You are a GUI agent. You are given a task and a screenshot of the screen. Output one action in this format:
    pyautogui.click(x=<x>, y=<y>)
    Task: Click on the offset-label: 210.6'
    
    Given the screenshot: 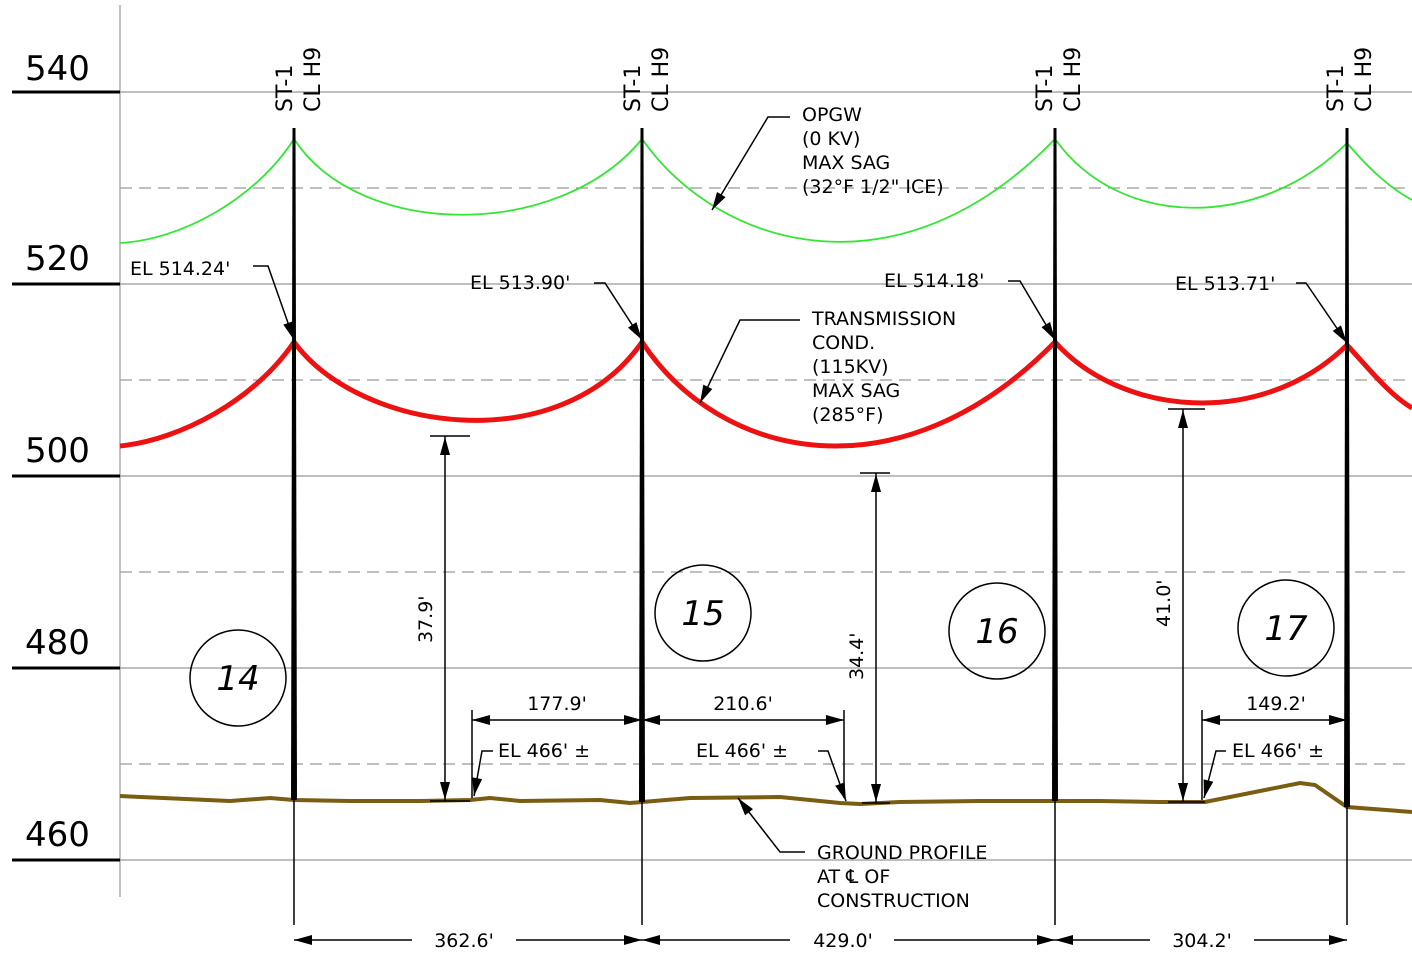 What is the action you would take?
    pyautogui.click(x=743, y=704)
    